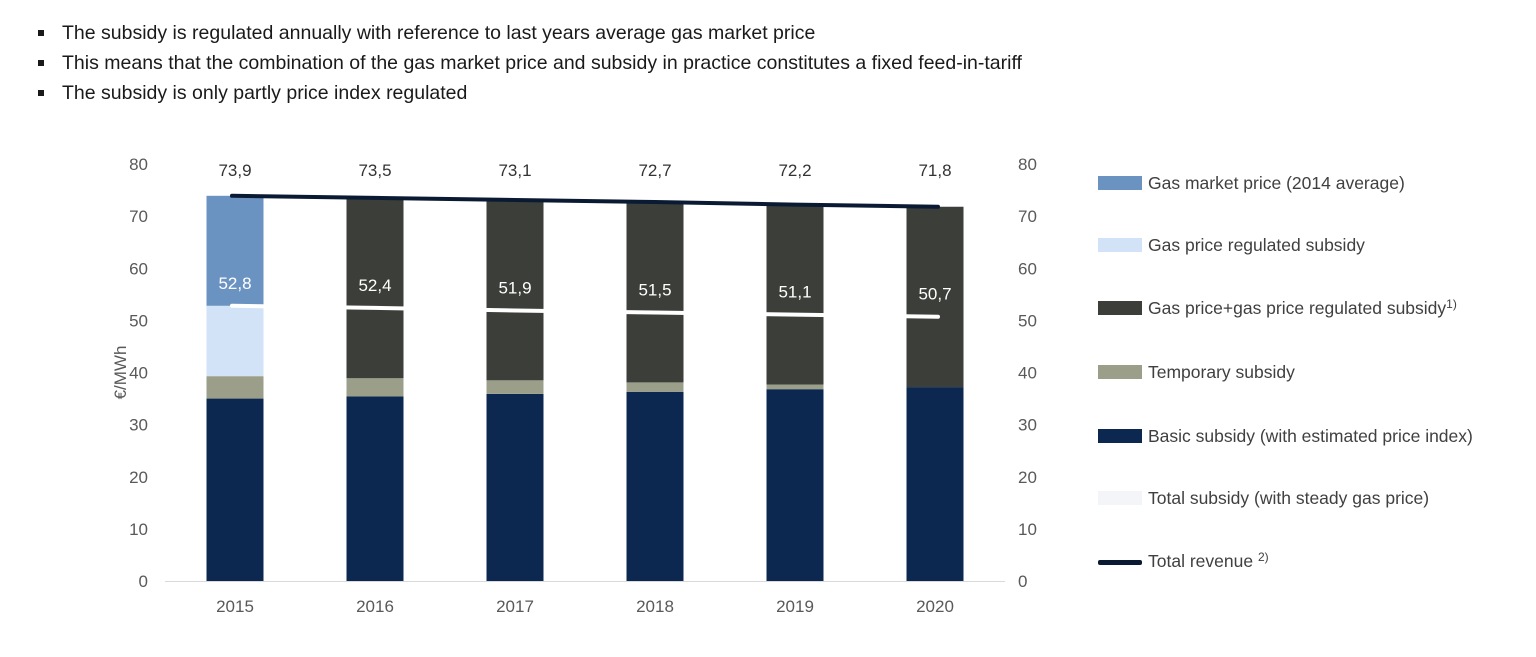 Image resolution: width=1536 pixels, height=657 pixels. Describe the element at coordinates (1256, 245) in the screenshot. I see `legend-label: Gas price regulated subsidy` at that location.